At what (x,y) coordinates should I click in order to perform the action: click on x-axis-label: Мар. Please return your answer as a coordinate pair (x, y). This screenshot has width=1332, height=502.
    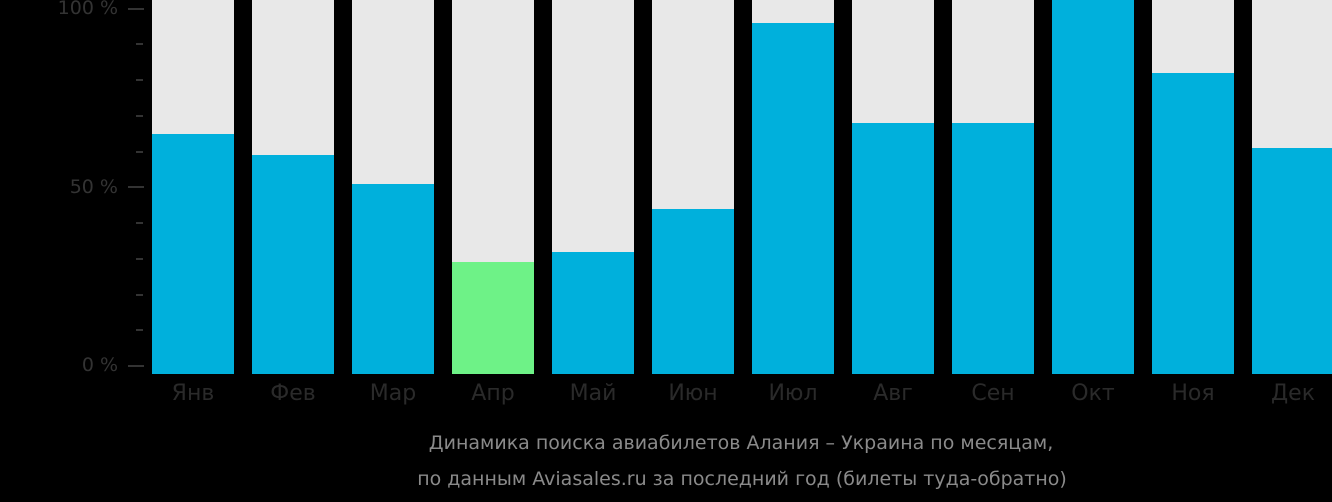
    Looking at the image, I should click on (393, 393).